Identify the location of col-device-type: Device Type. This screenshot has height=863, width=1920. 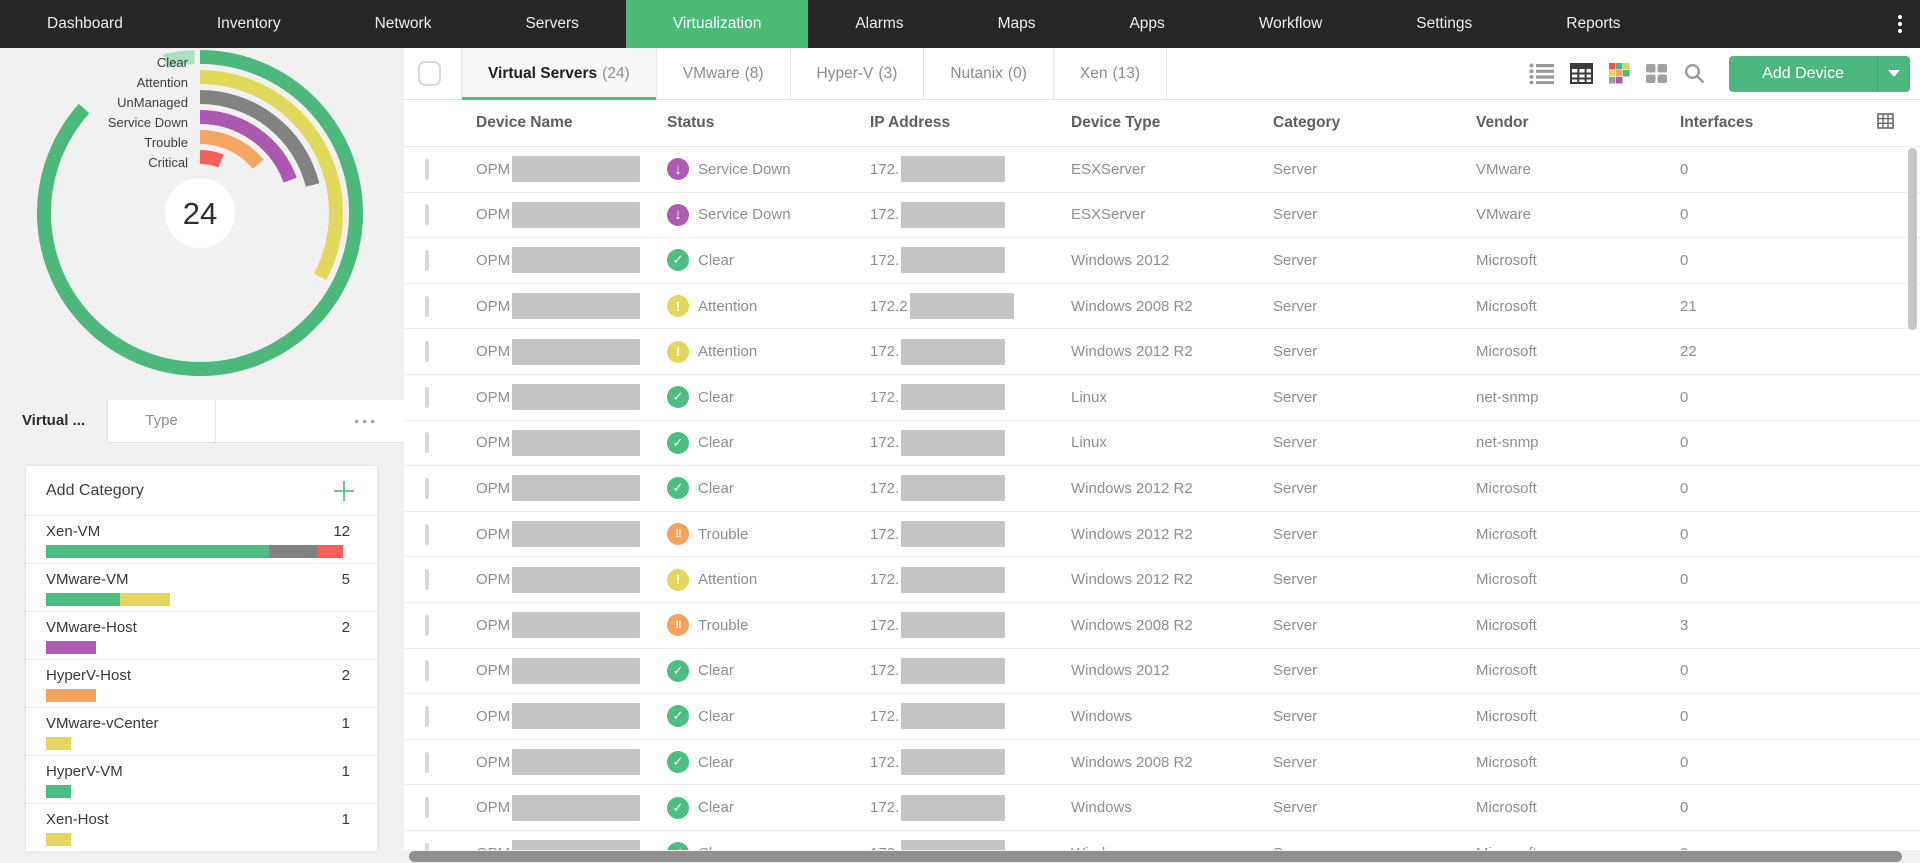
(1116, 122).